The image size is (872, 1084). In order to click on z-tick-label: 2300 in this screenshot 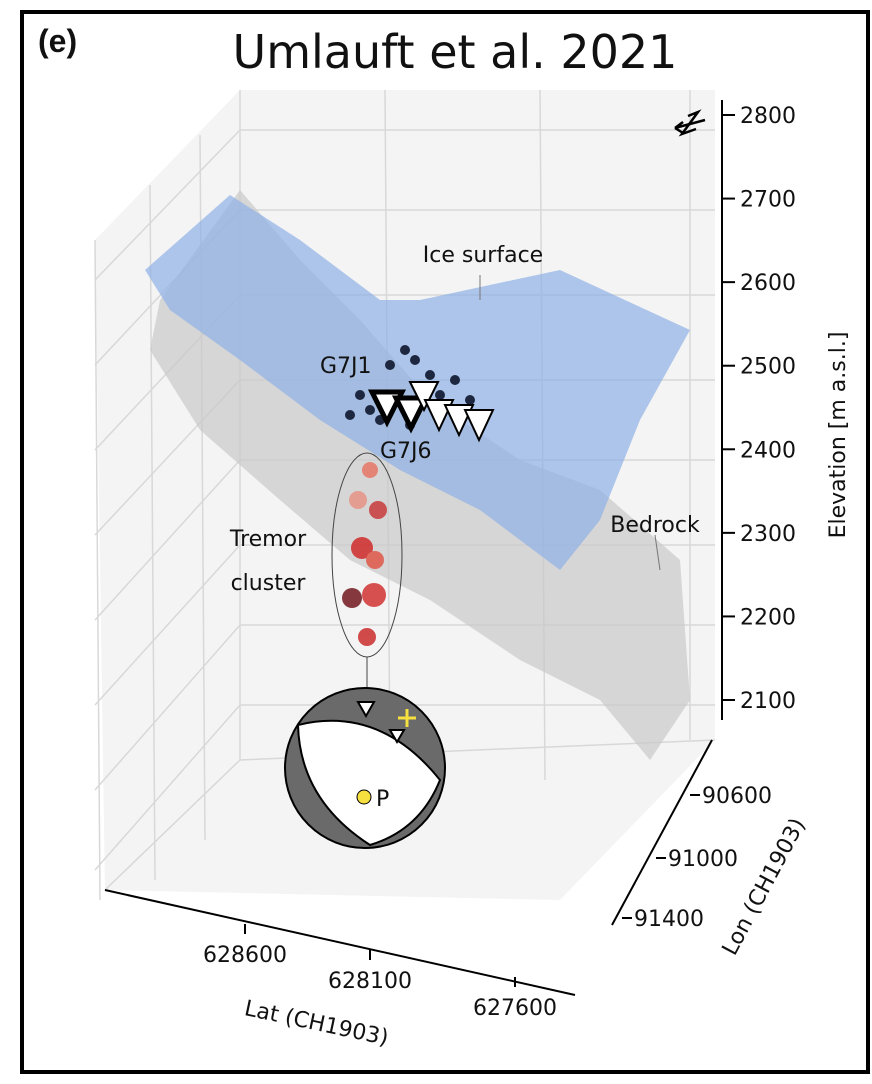, I will do `click(768, 534)`.